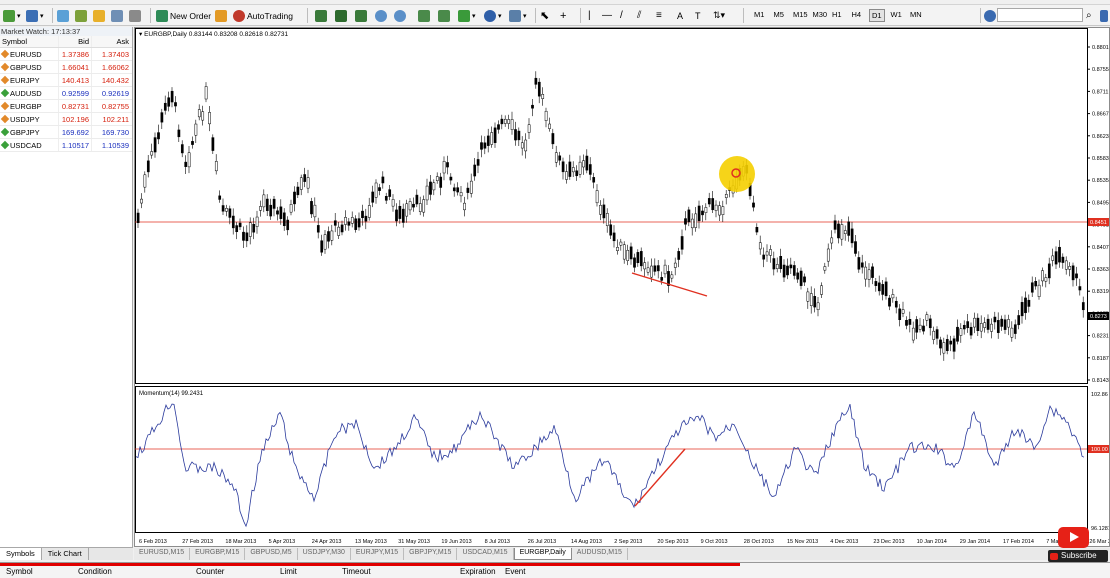 This screenshot has width=1110, height=578. I want to click on timeframe-h1: H1, so click(837, 14).